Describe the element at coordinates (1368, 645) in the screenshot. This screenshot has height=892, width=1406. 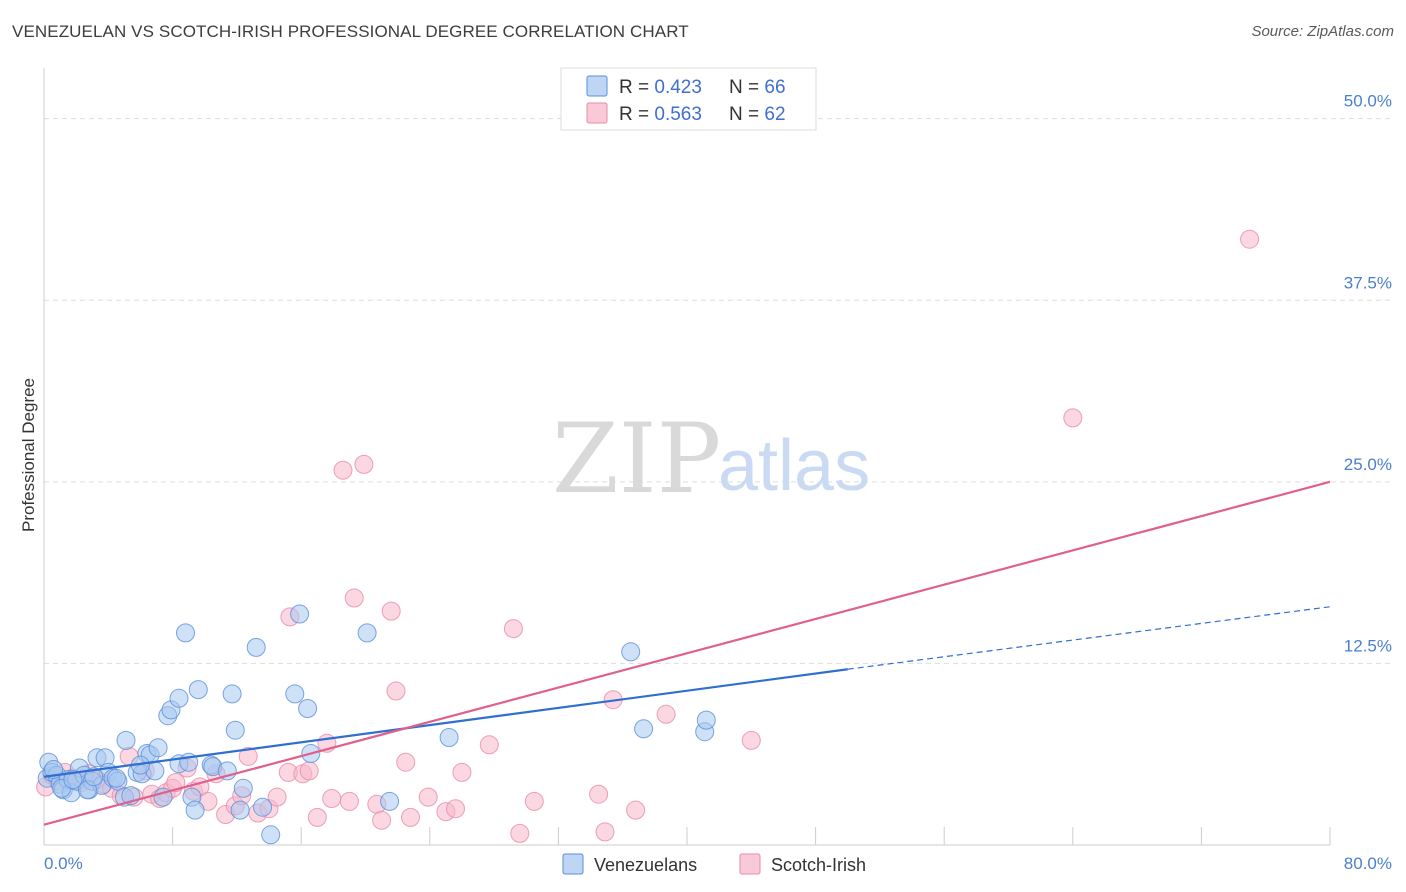
I see `y-tick-label: 12.5%` at that location.